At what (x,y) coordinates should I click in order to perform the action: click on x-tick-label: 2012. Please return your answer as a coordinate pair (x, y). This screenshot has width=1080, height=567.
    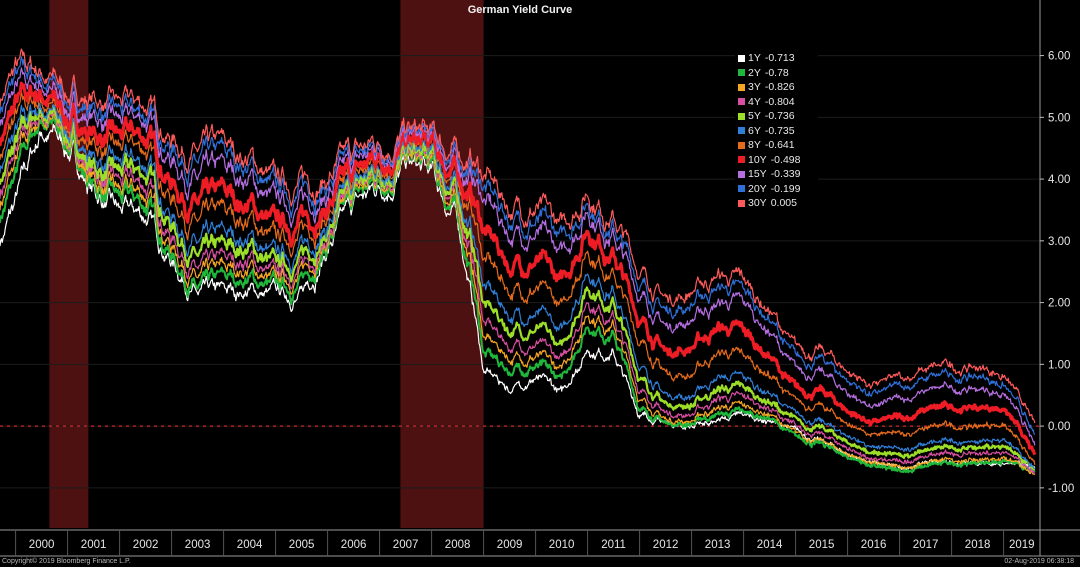
    Looking at the image, I should click on (666, 545).